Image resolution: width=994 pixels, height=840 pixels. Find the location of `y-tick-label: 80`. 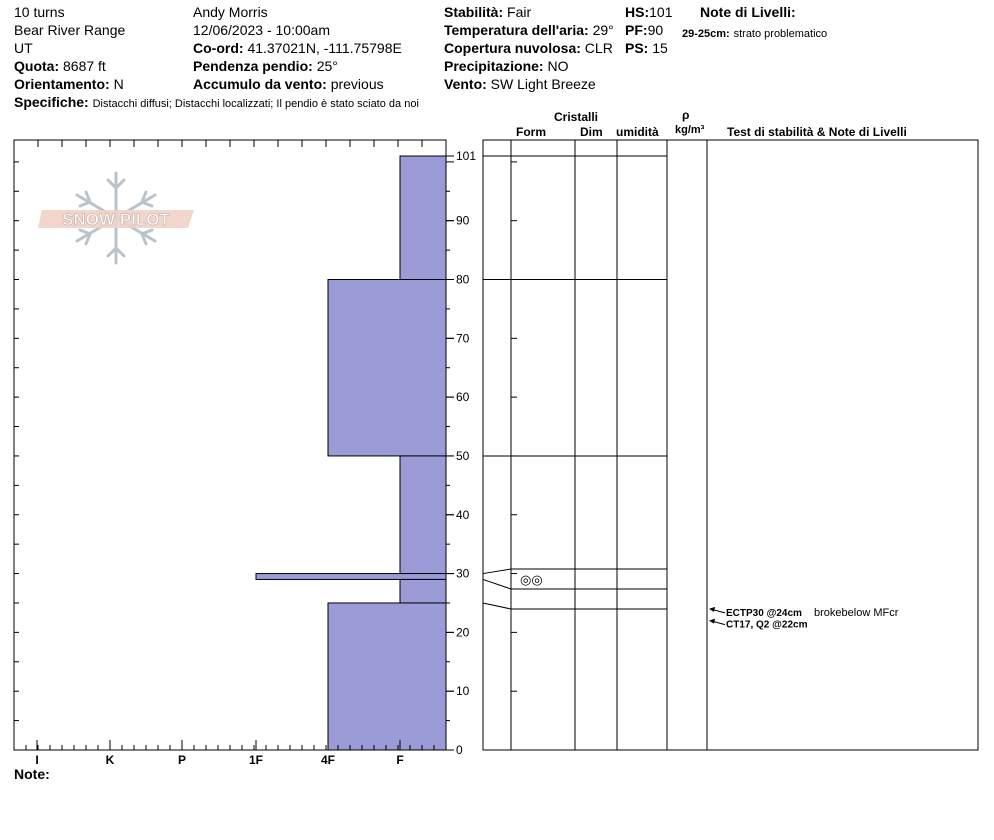

y-tick-label: 80 is located at coordinates (463, 280).